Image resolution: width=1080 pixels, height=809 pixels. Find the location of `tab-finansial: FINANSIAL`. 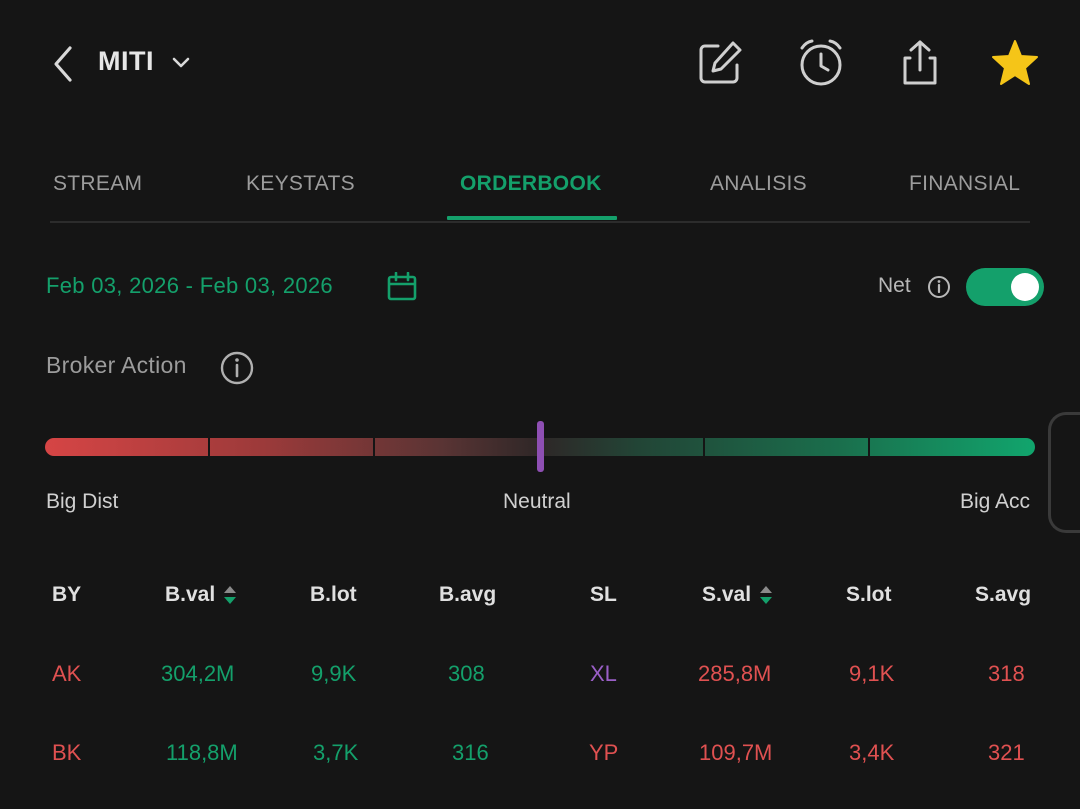

tab-finansial: FINANSIAL is located at coordinates (965, 183).